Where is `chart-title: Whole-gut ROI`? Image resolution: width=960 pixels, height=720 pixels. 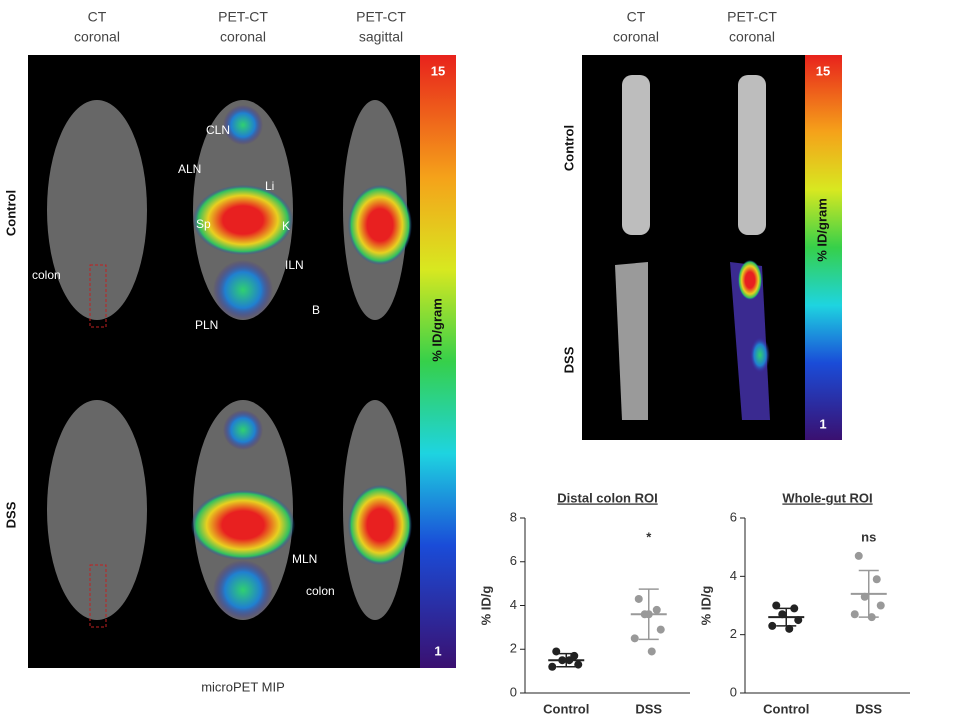 chart-title: Whole-gut ROI is located at coordinates (827, 497).